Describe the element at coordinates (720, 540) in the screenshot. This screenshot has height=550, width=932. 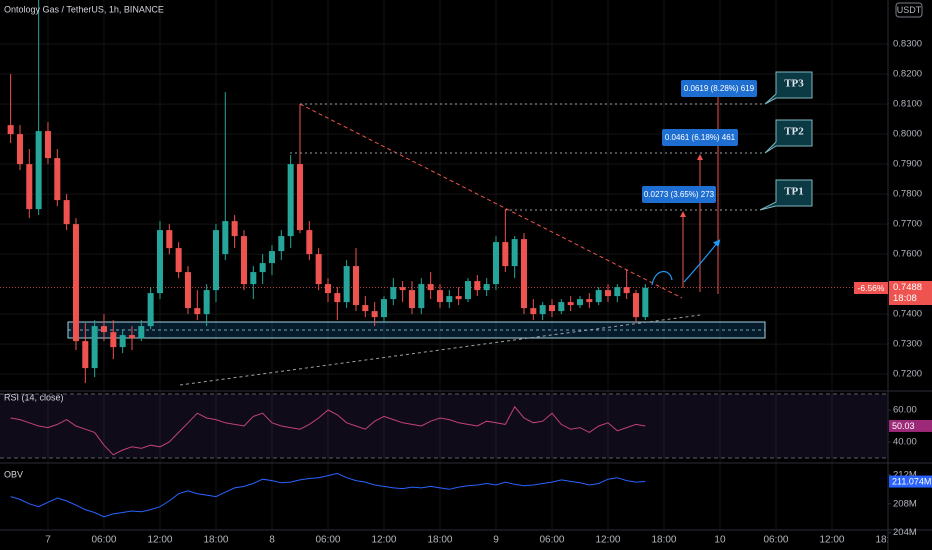
I see `x-tick-label: 10` at that location.